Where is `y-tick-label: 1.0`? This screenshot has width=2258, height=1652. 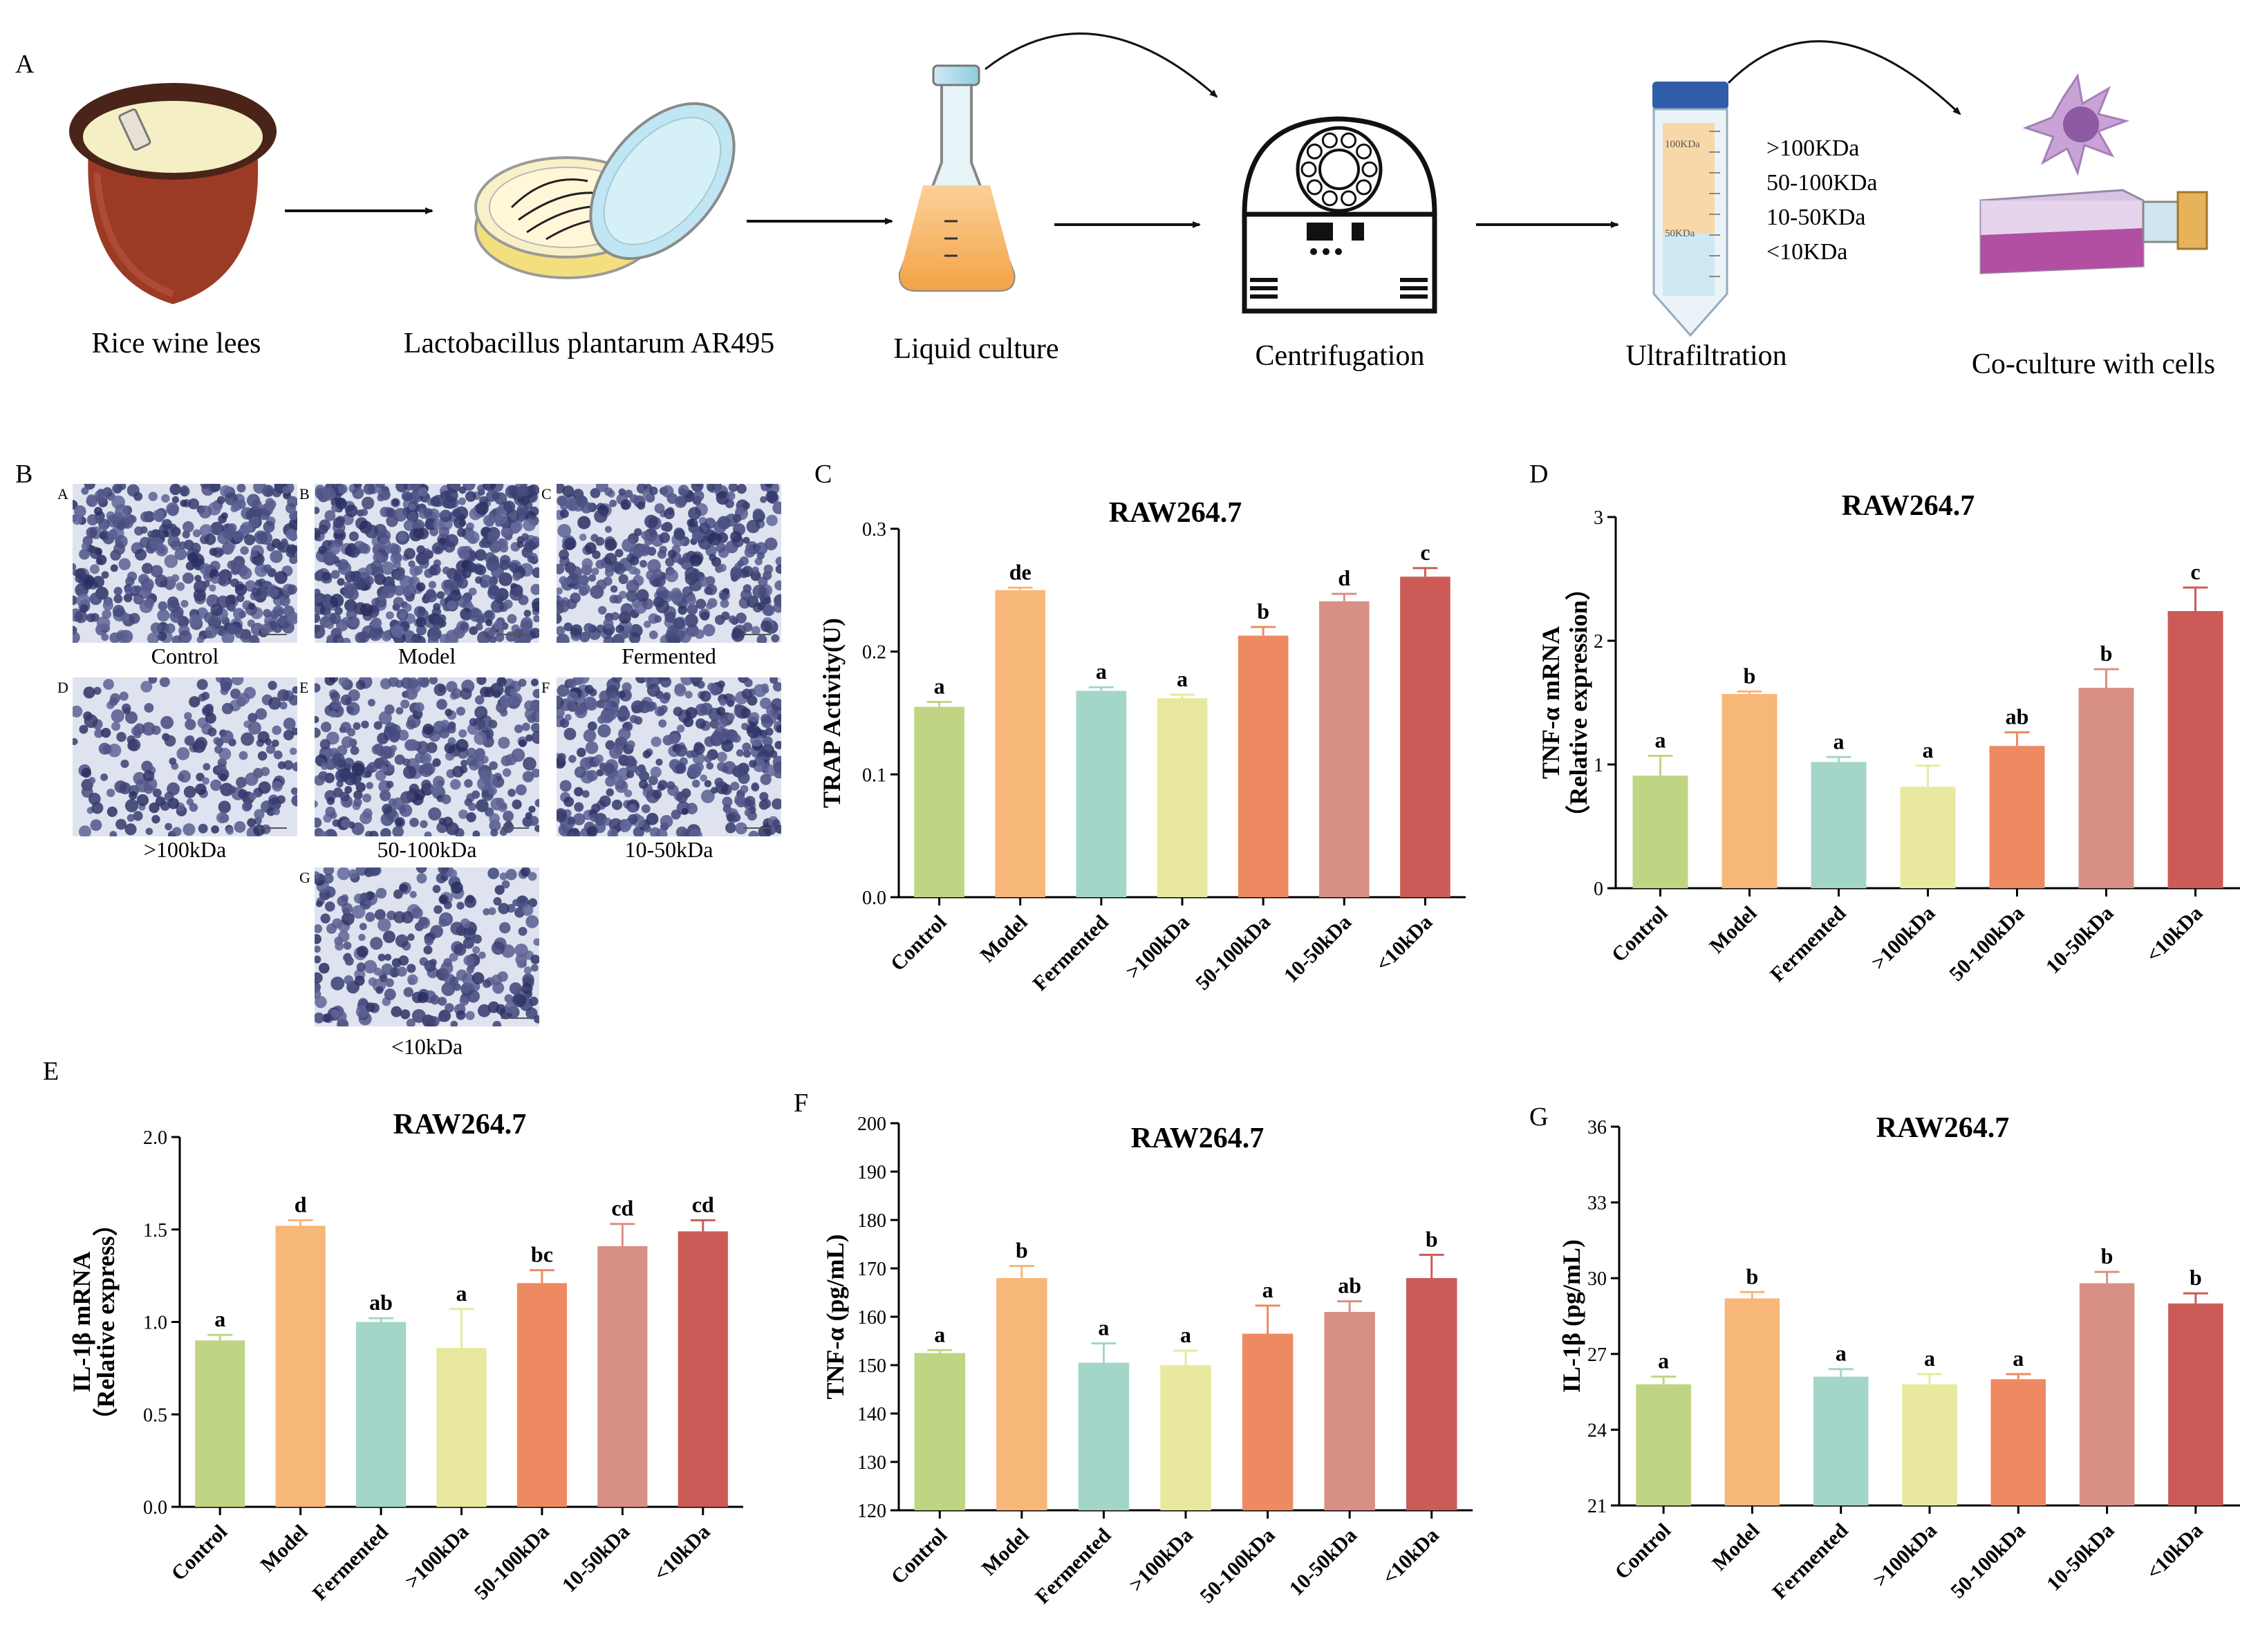
y-tick-label: 1.0 is located at coordinates (155, 1323).